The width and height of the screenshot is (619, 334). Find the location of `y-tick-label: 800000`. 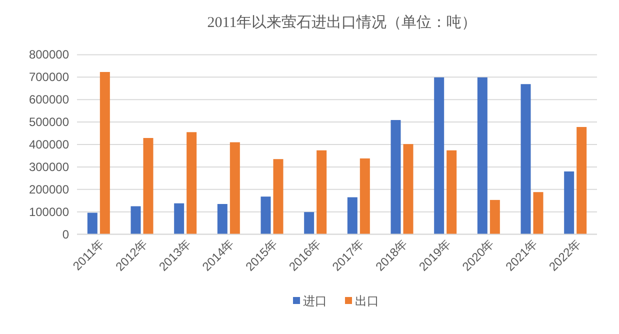

y-tick-label: 800000 is located at coordinates (49, 55).